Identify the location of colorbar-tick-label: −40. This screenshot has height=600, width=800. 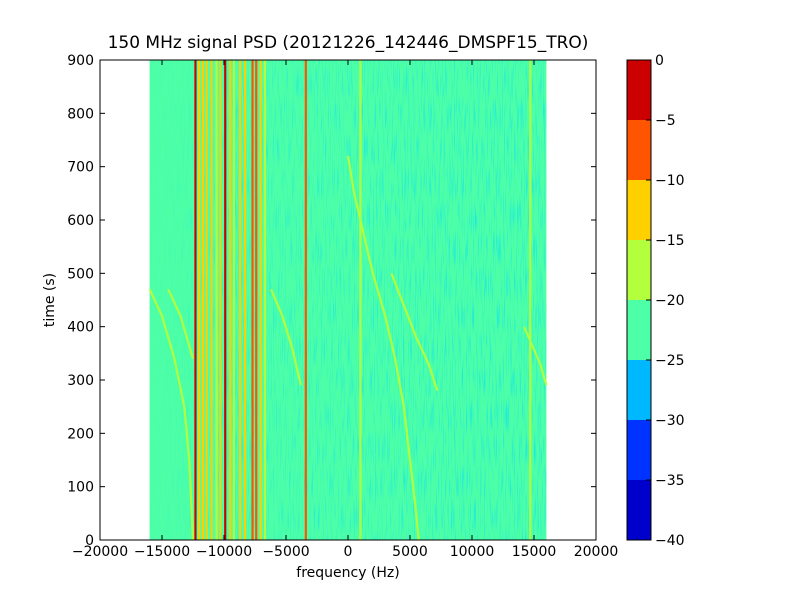
(670, 541).